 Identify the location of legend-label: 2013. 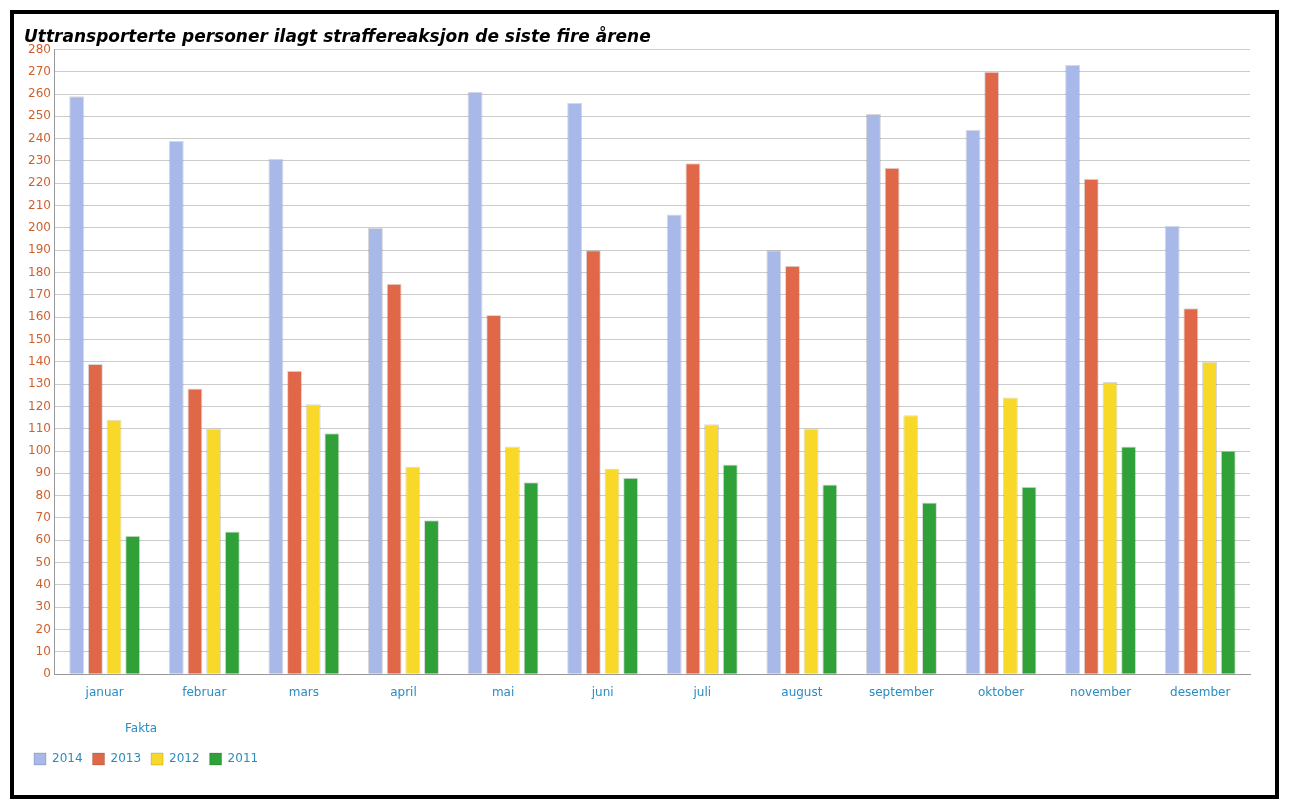
(126, 758).